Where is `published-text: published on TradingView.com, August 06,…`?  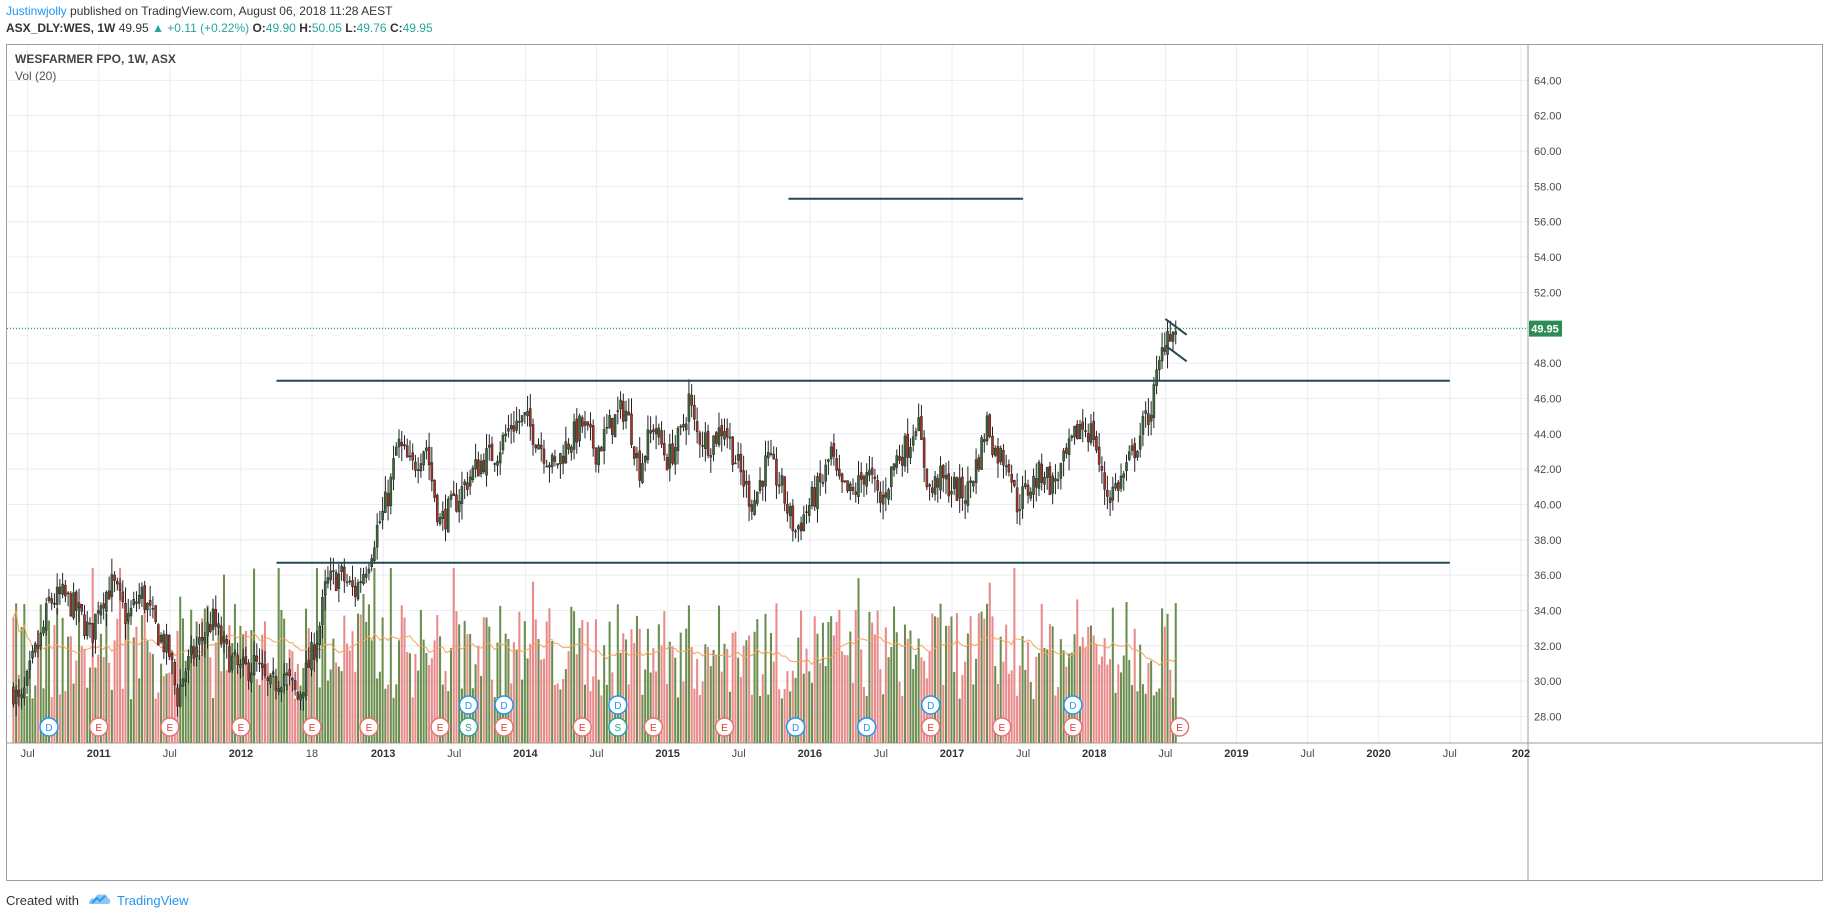
published-text: published on TradingView.com, August 06,… is located at coordinates (231, 11).